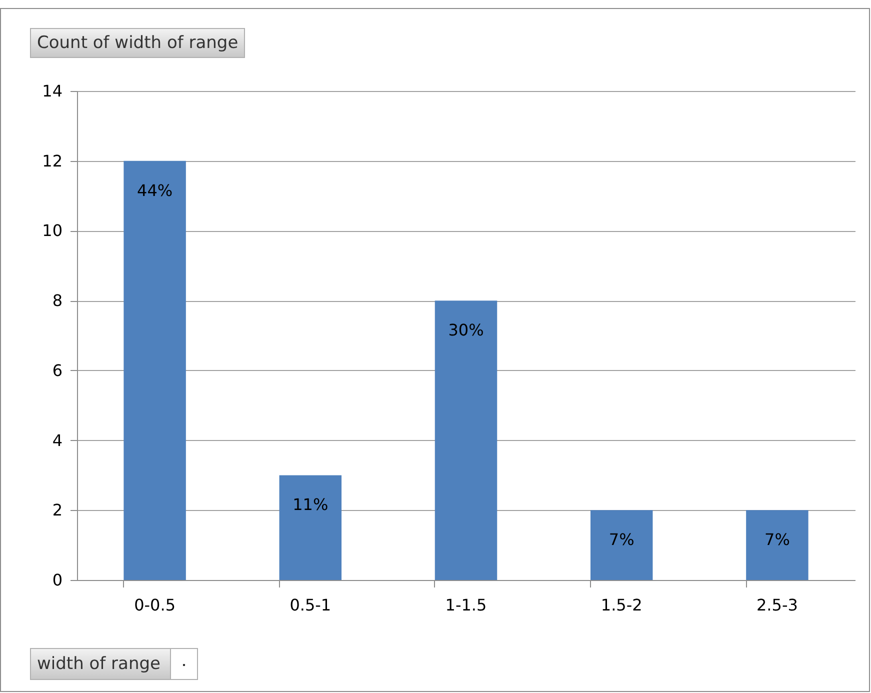  Describe the element at coordinates (57, 300) in the screenshot. I see `y-tick-label: 8` at that location.